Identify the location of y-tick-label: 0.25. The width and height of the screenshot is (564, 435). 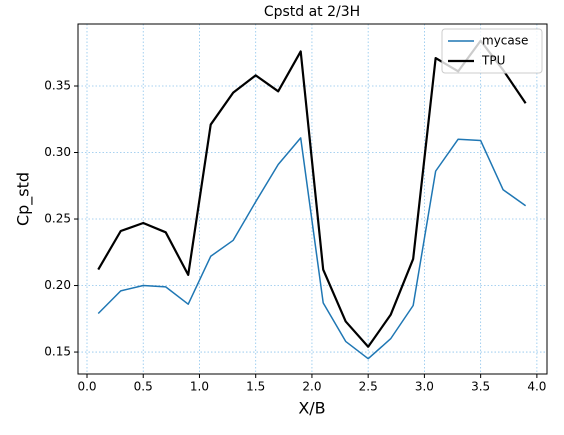
(57, 219).